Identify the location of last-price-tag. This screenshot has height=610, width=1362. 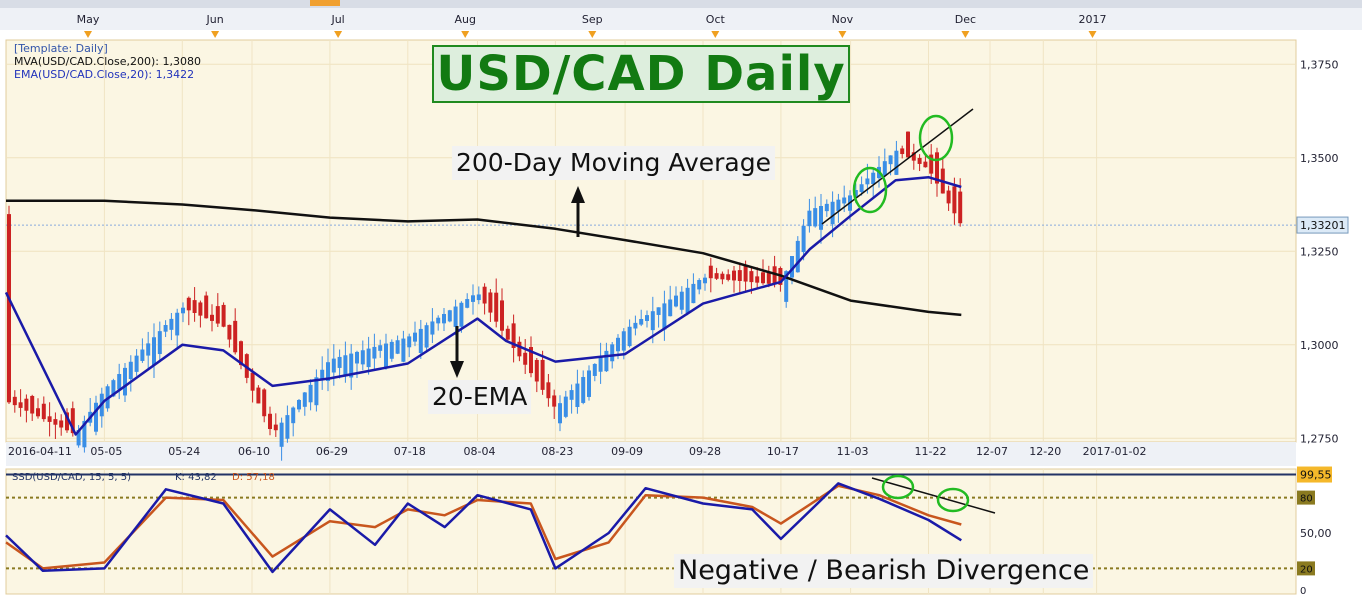
(1322, 225).